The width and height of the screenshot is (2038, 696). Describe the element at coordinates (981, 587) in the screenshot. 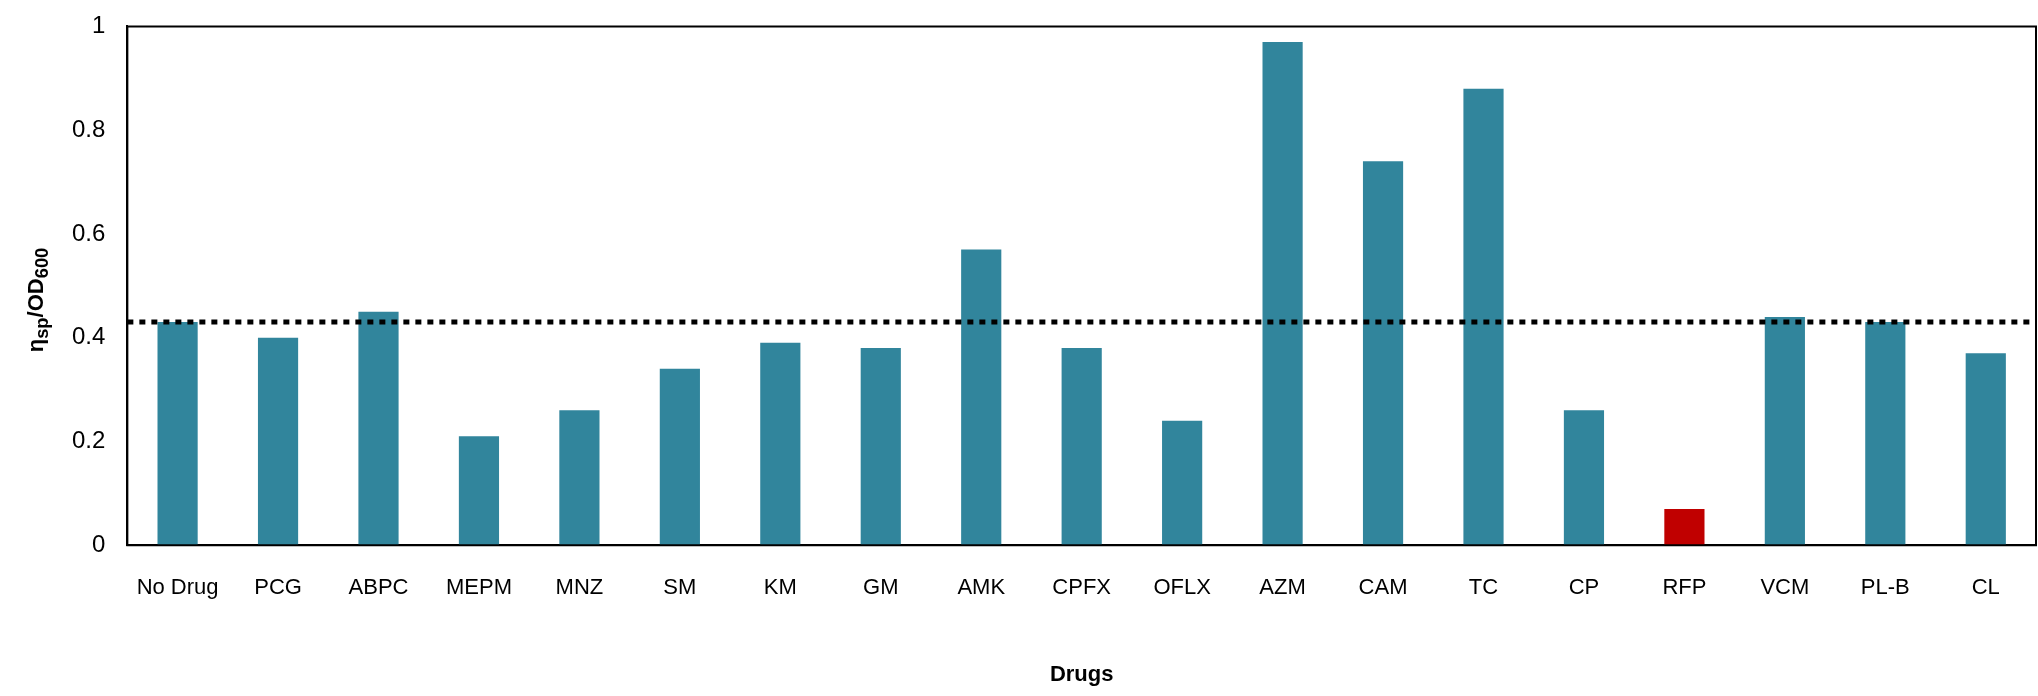

I see `x-tick-label: AMK` at that location.